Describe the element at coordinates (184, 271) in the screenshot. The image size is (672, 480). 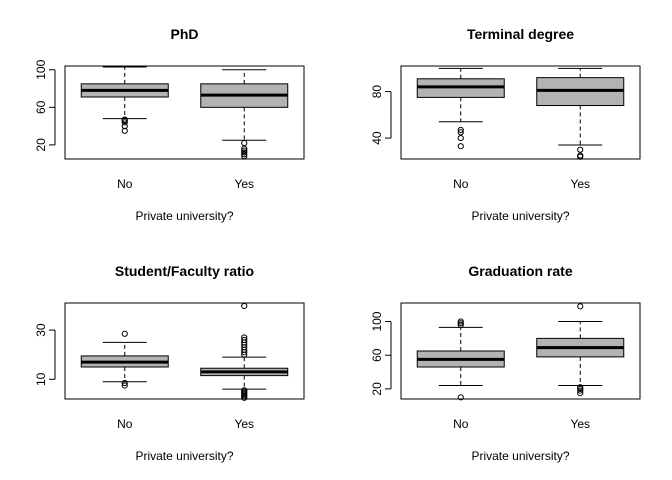
I see `chart-title: Student/Faculty ratio` at that location.